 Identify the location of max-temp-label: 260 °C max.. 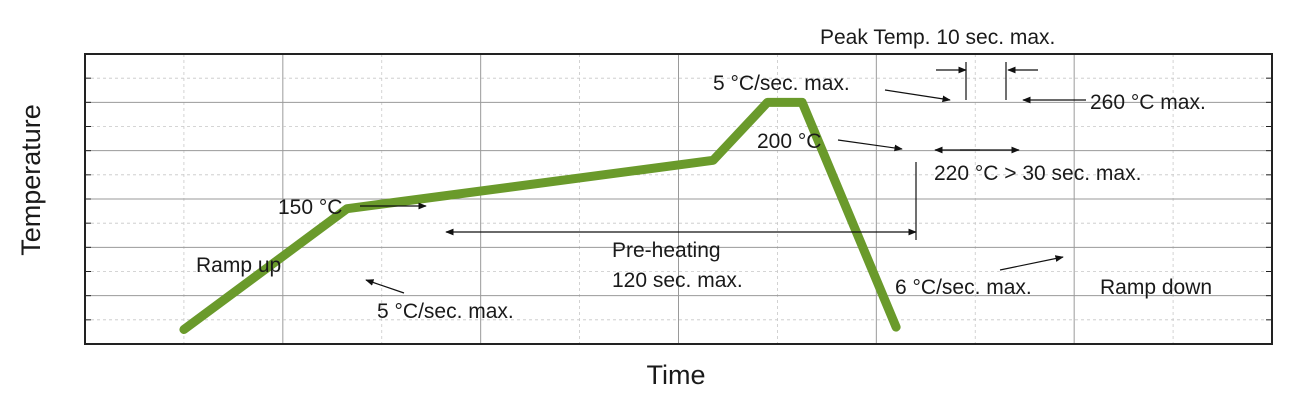
(1148, 102).